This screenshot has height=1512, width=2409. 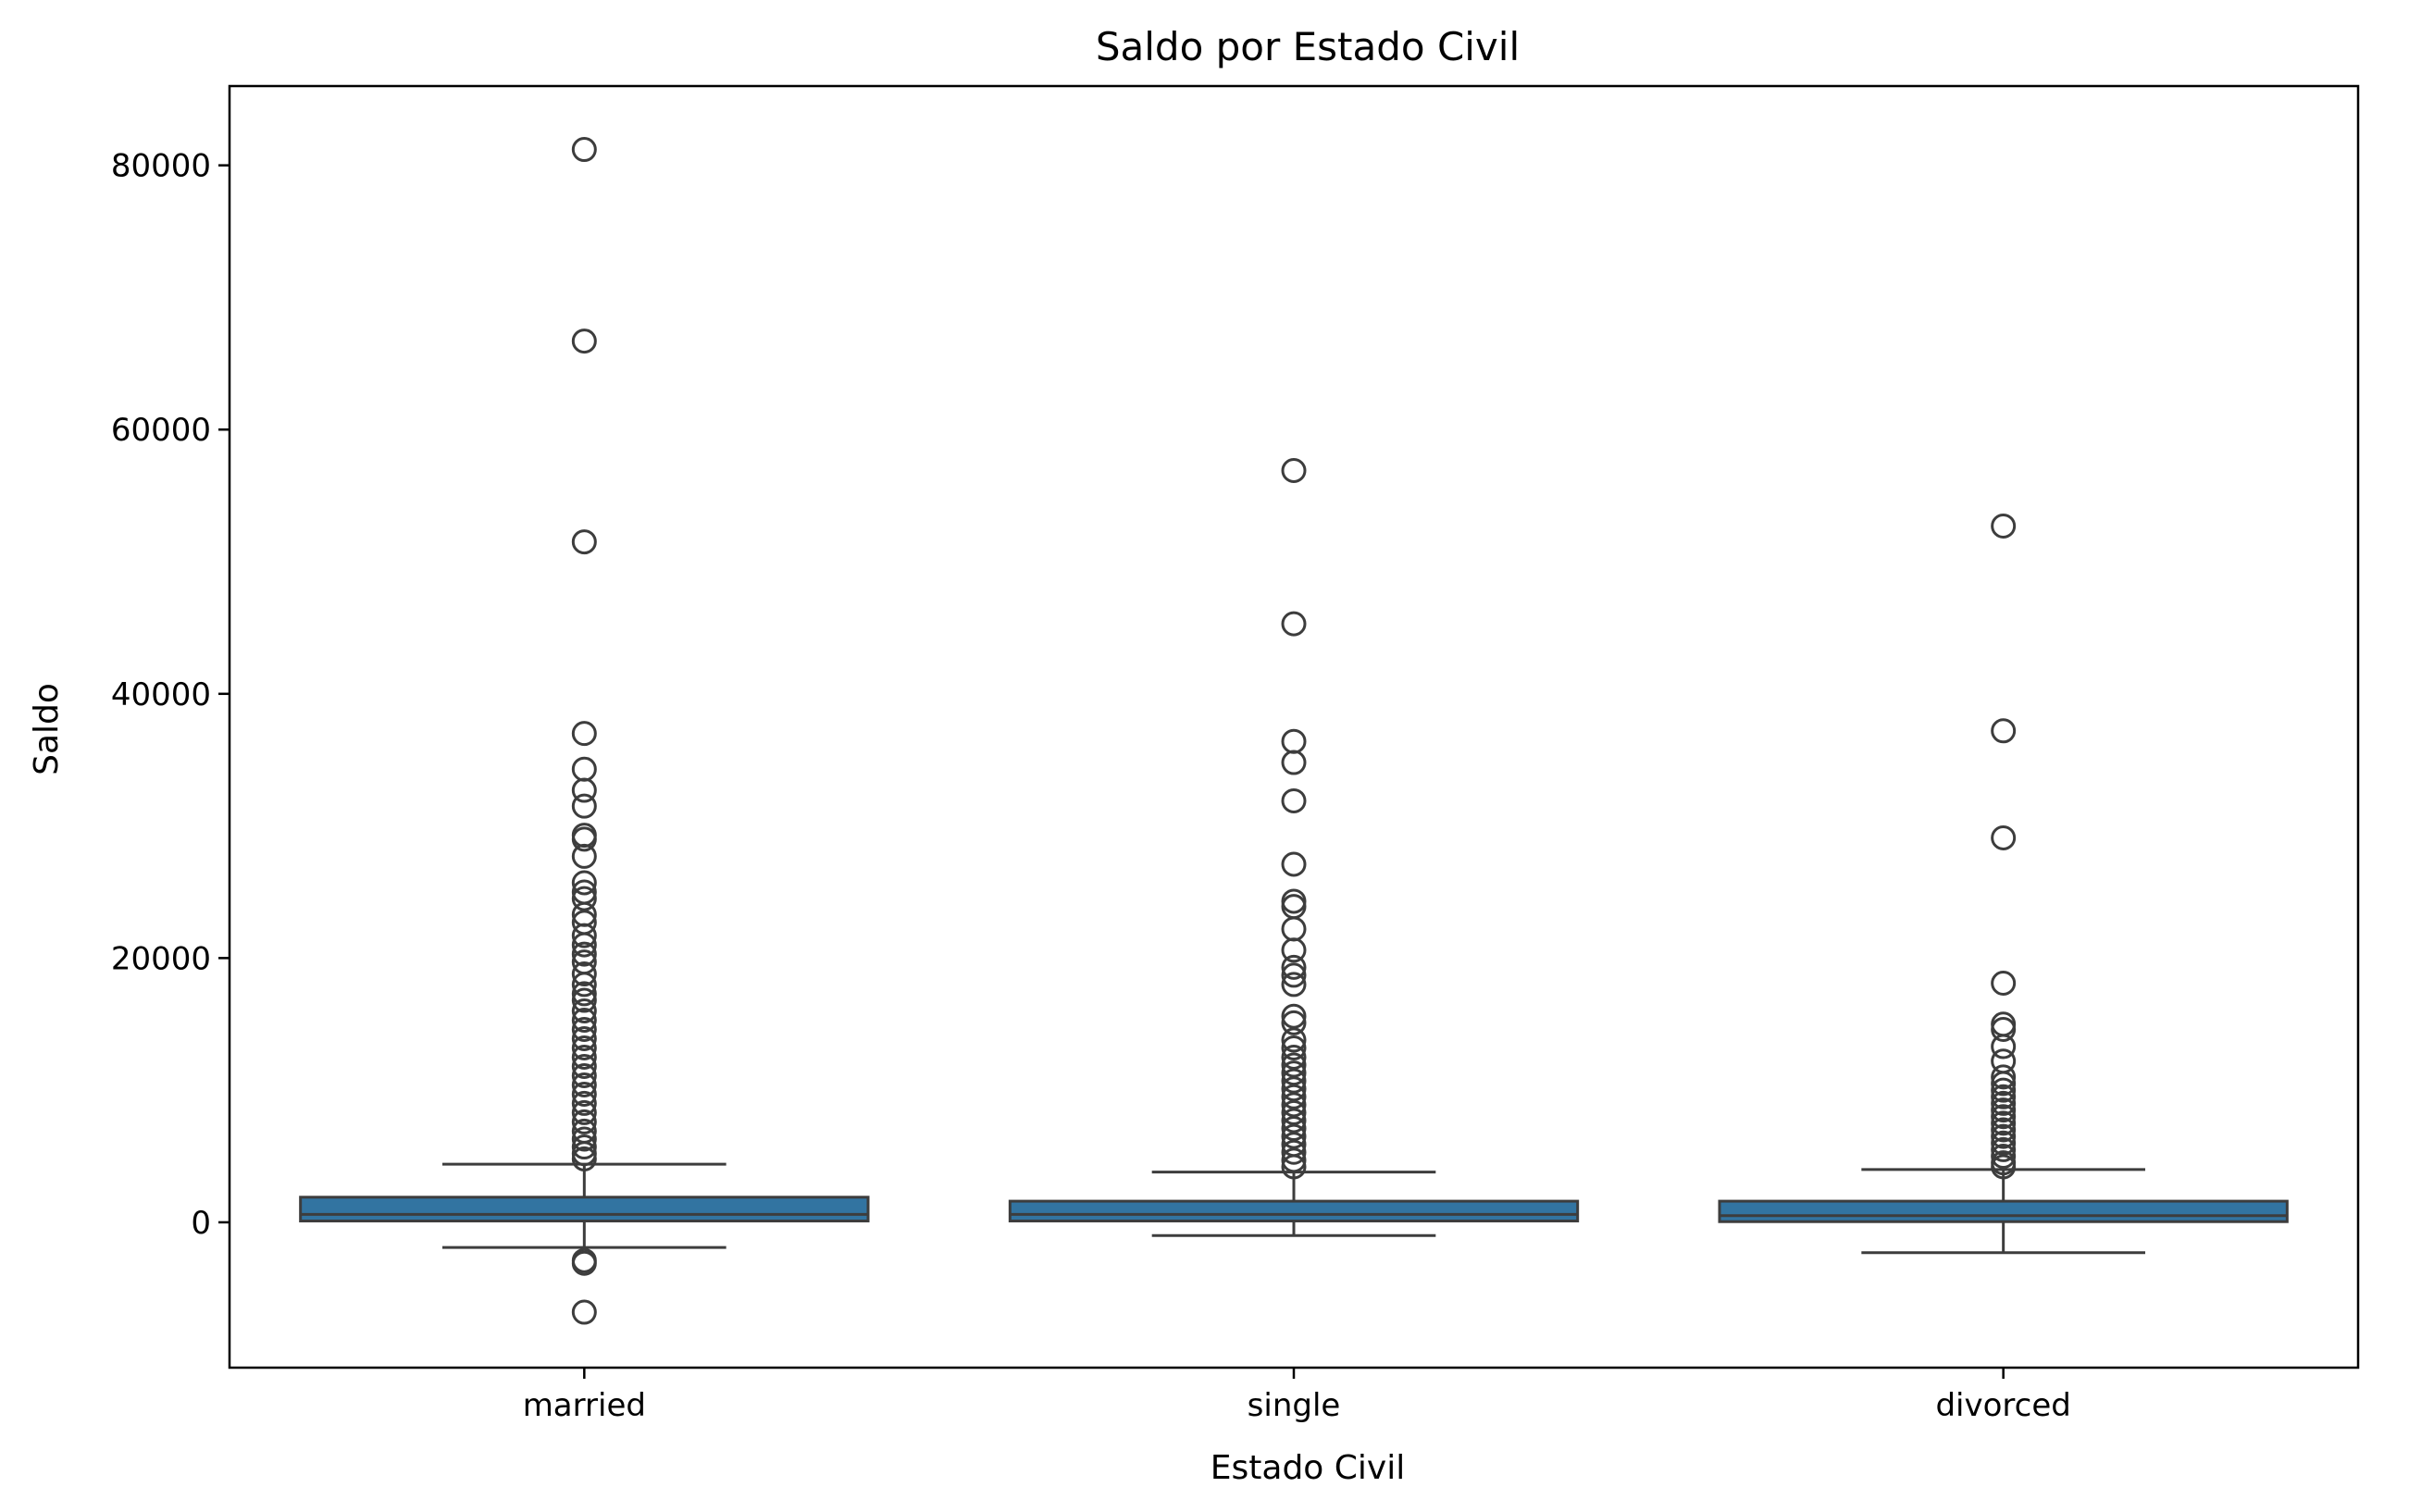 I want to click on x-tick-label-married: married, so click(x=584, y=1405).